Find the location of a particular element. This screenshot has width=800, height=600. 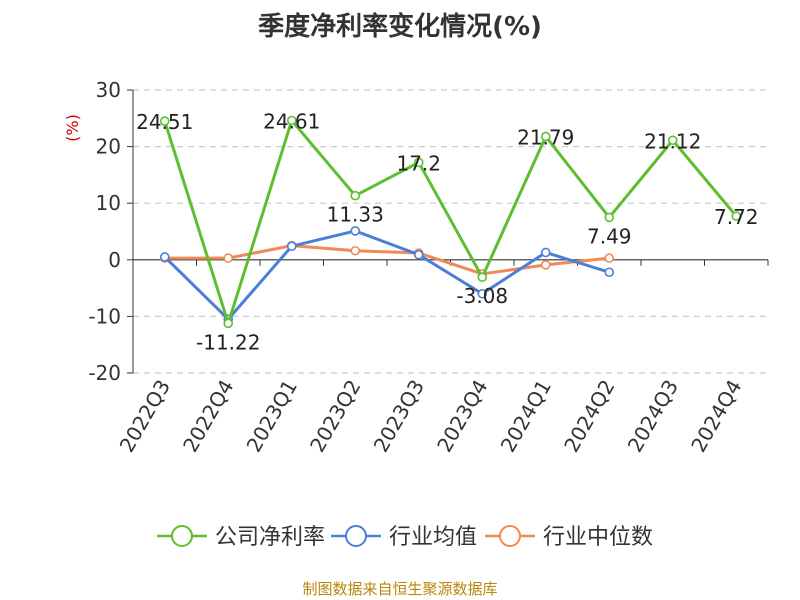

data-label: 11.33 is located at coordinates (355, 215).